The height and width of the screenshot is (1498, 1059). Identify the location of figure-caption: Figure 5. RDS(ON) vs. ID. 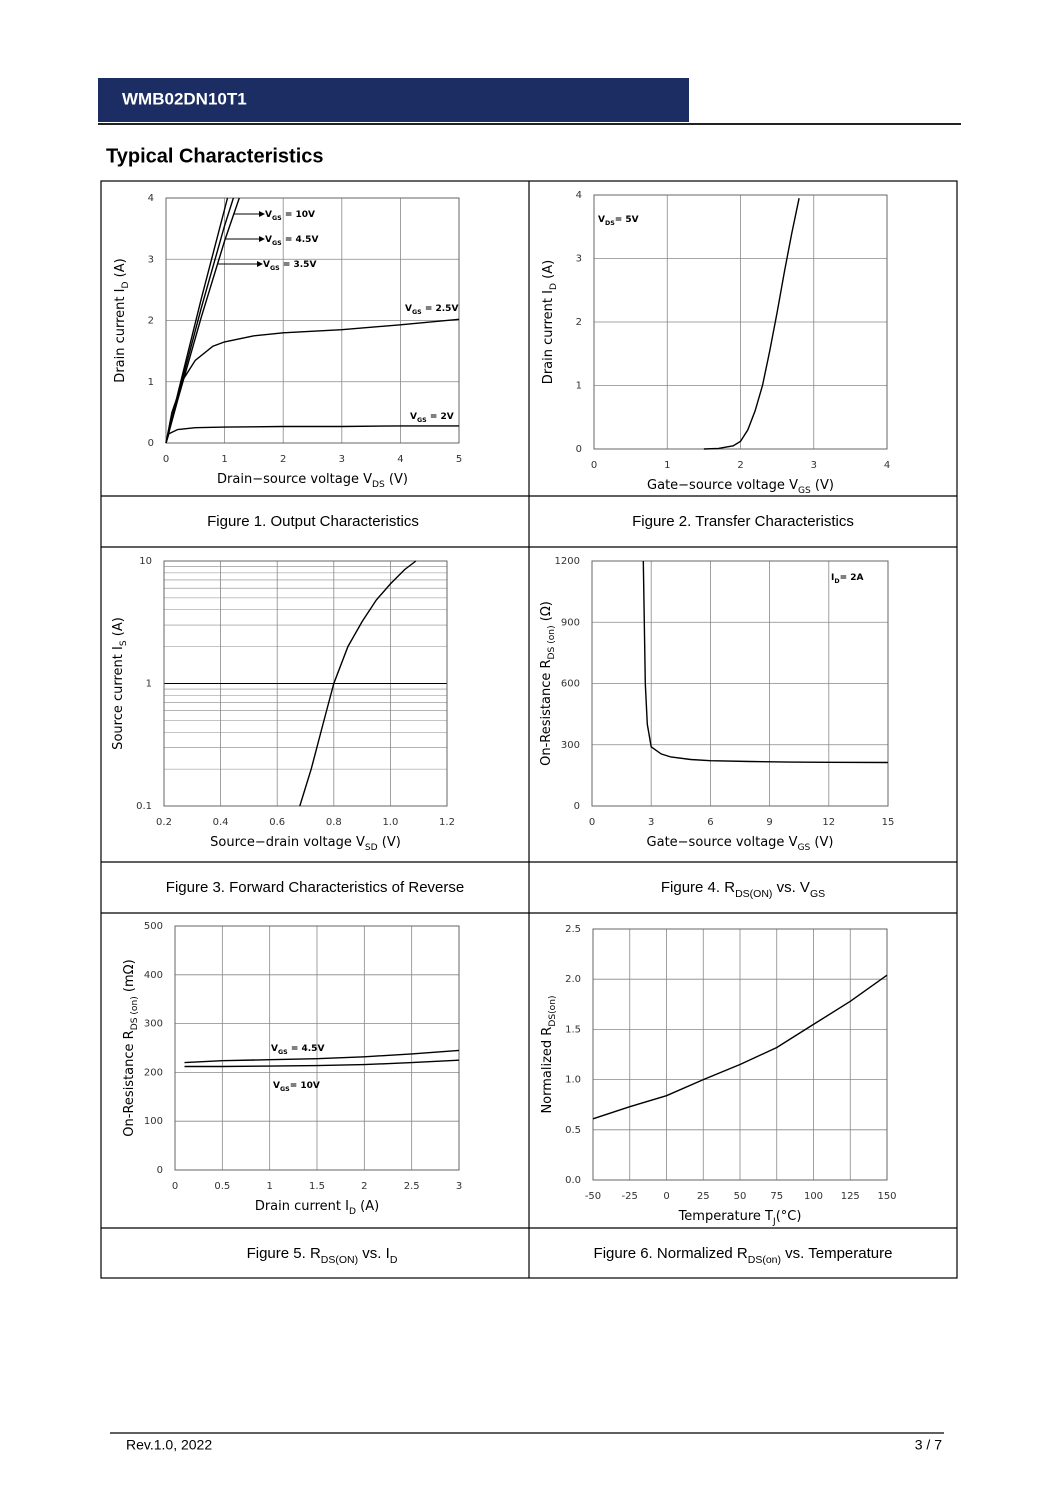
(322, 1255).